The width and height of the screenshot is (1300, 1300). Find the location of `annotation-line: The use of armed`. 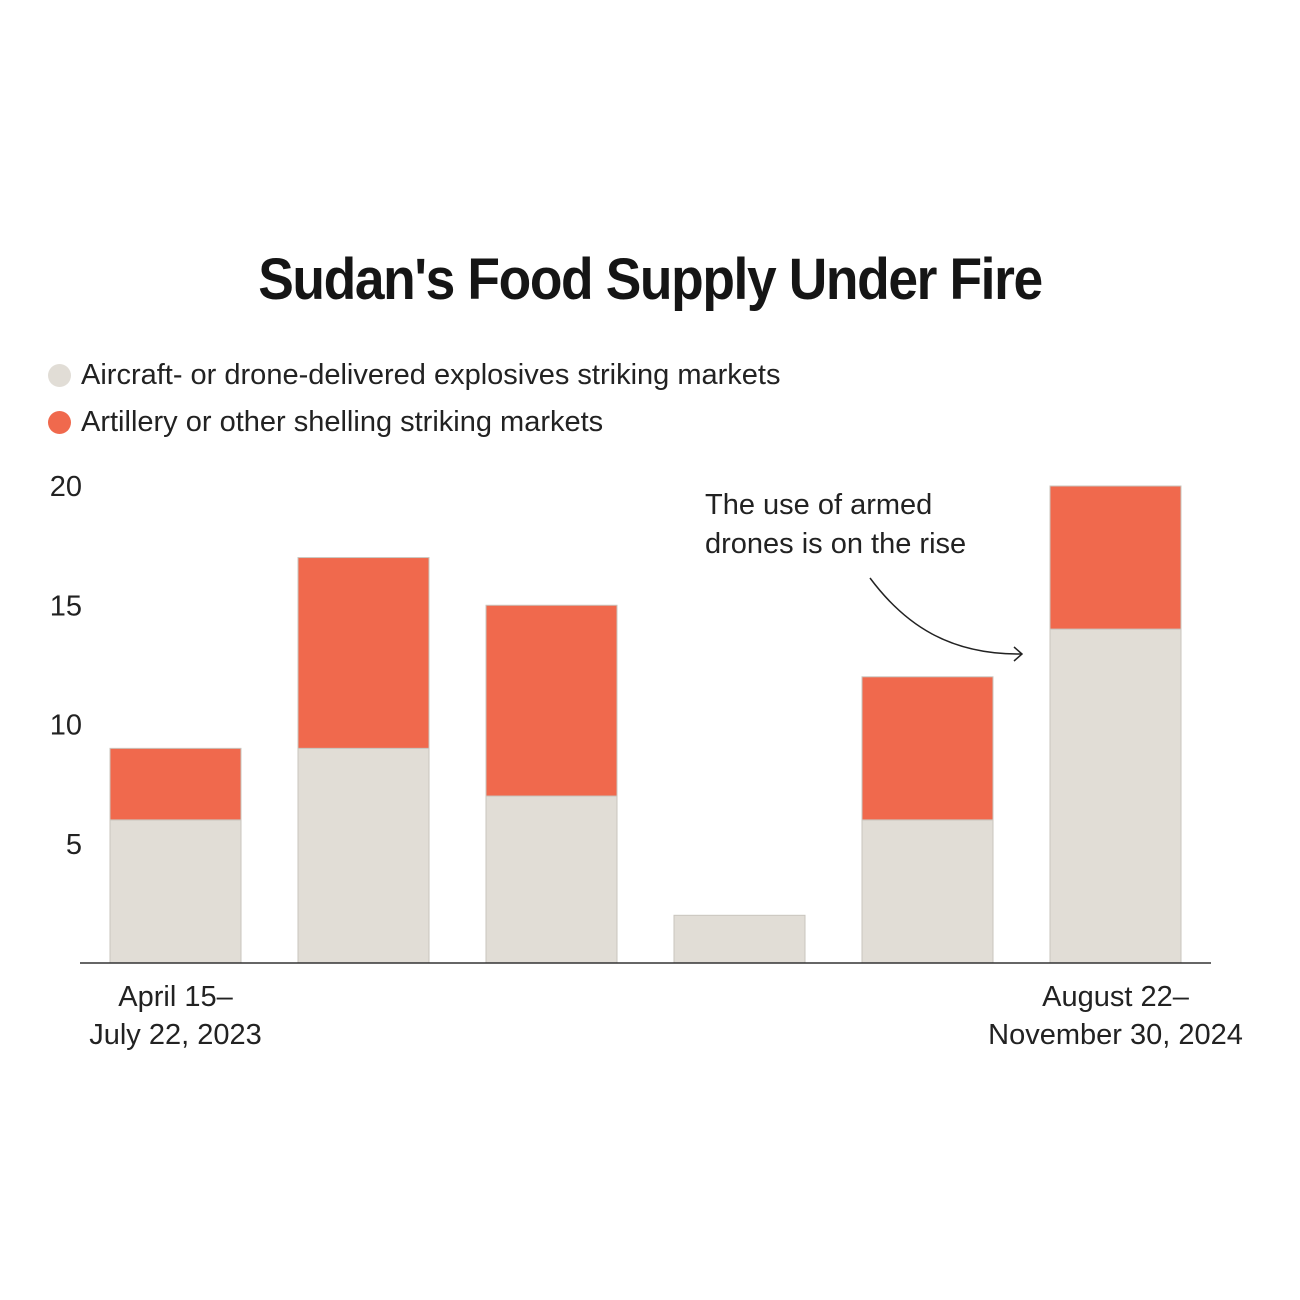

annotation-line: The use of armed is located at coordinates (818, 505).